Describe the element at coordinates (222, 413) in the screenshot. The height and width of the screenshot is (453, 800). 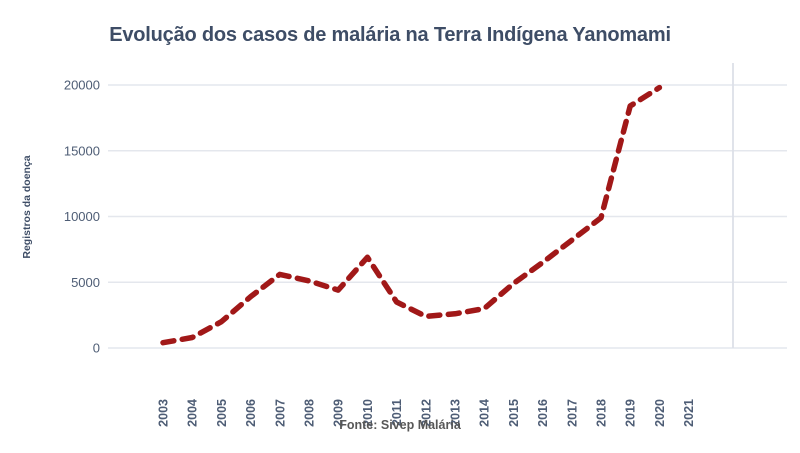
I see `x-tick-label: 2005` at that location.